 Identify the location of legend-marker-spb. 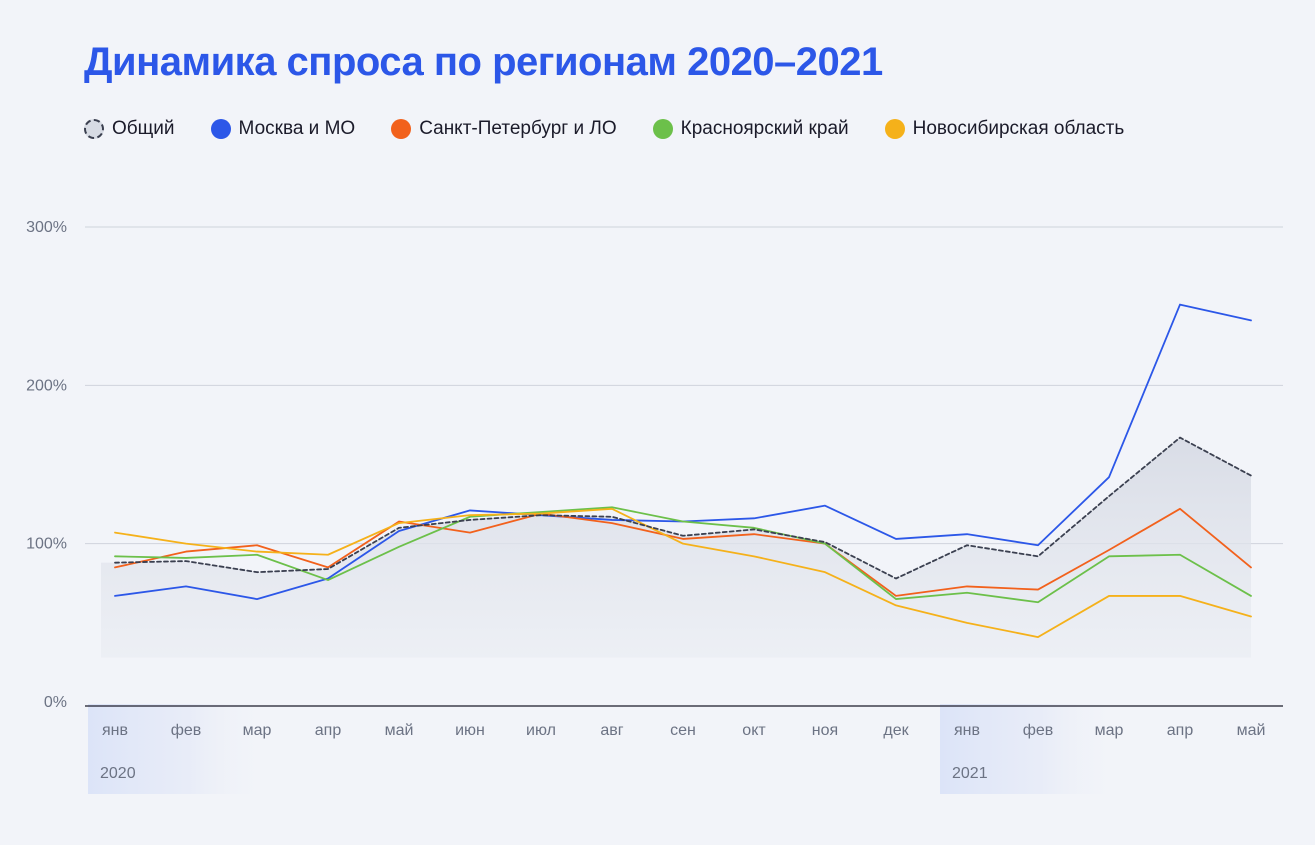
(401, 129).